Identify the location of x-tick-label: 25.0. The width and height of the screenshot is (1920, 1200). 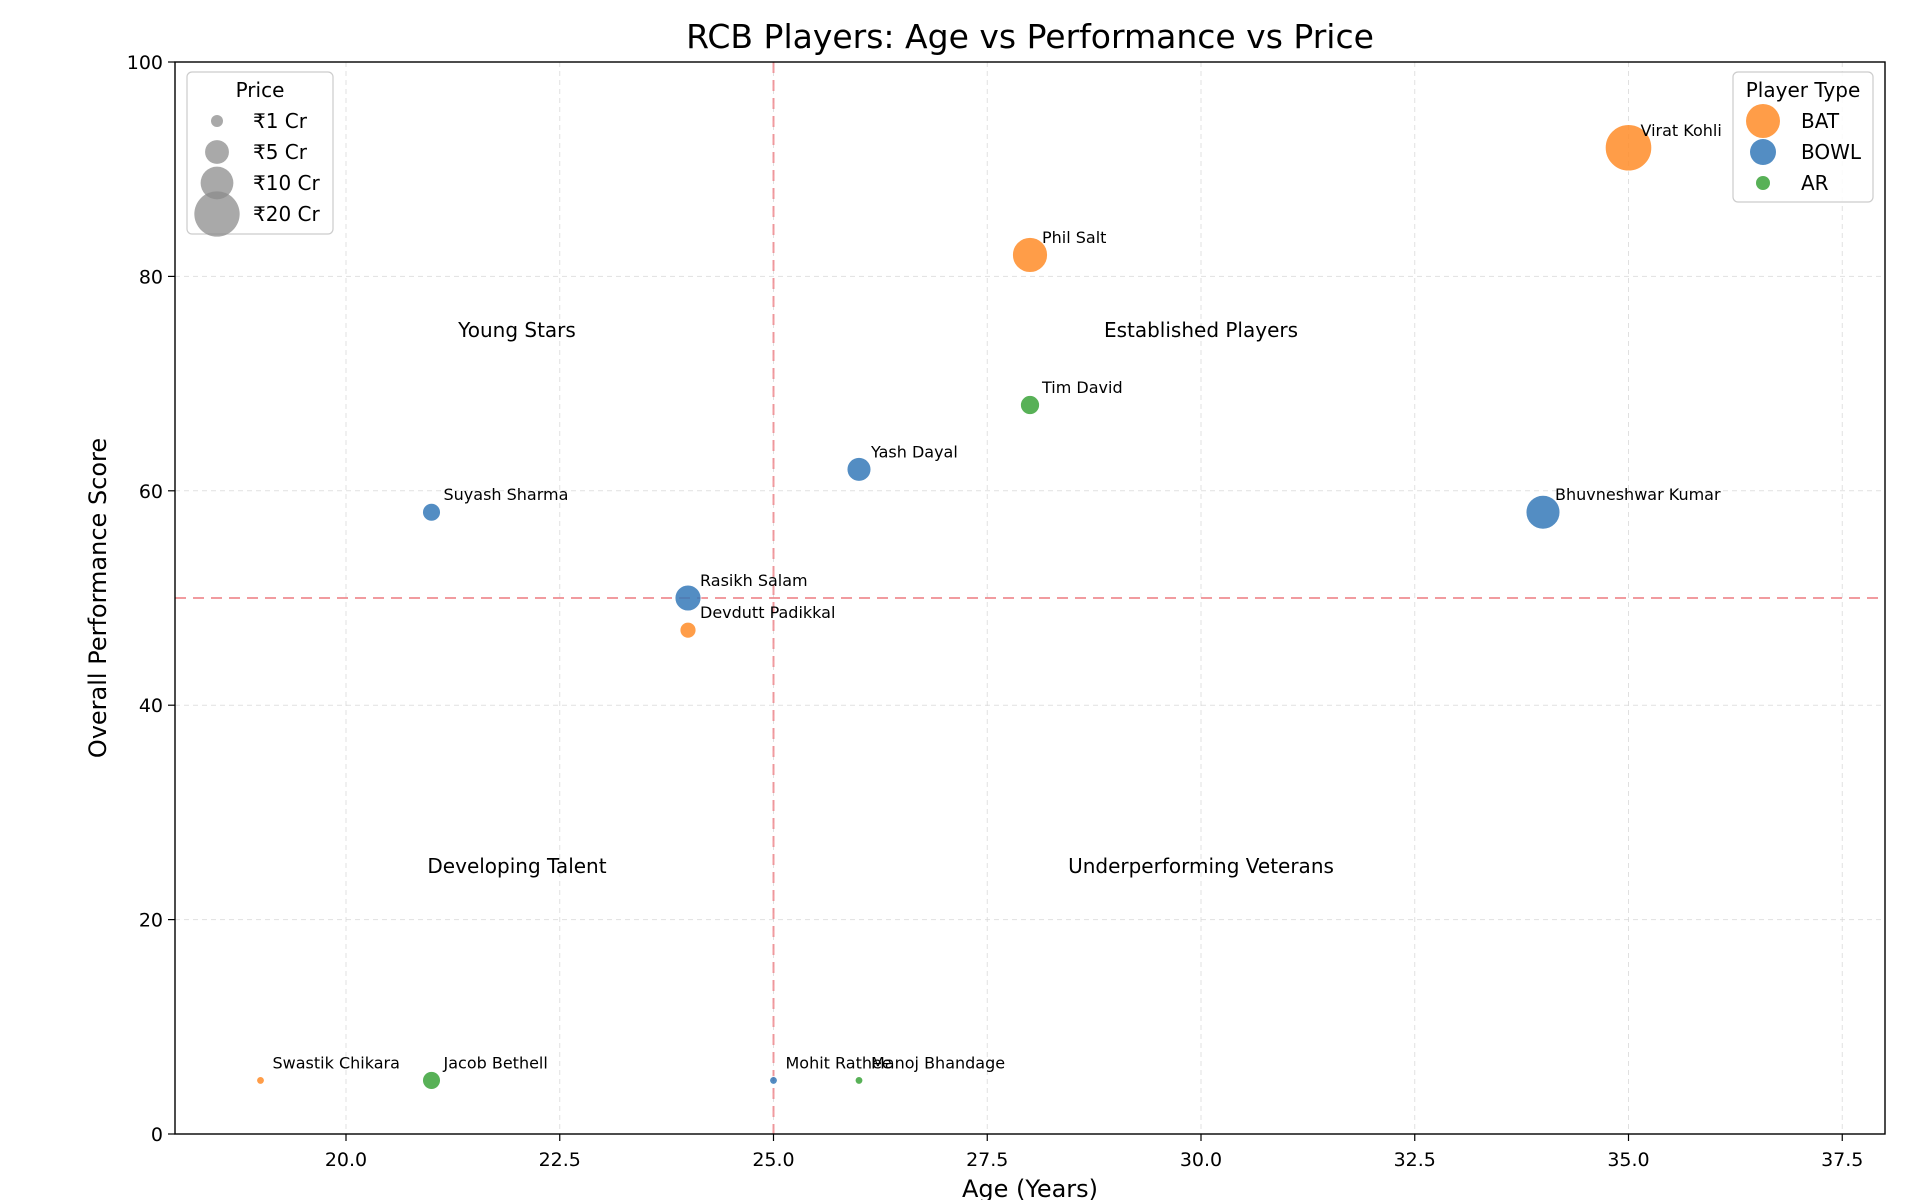
(773, 1160).